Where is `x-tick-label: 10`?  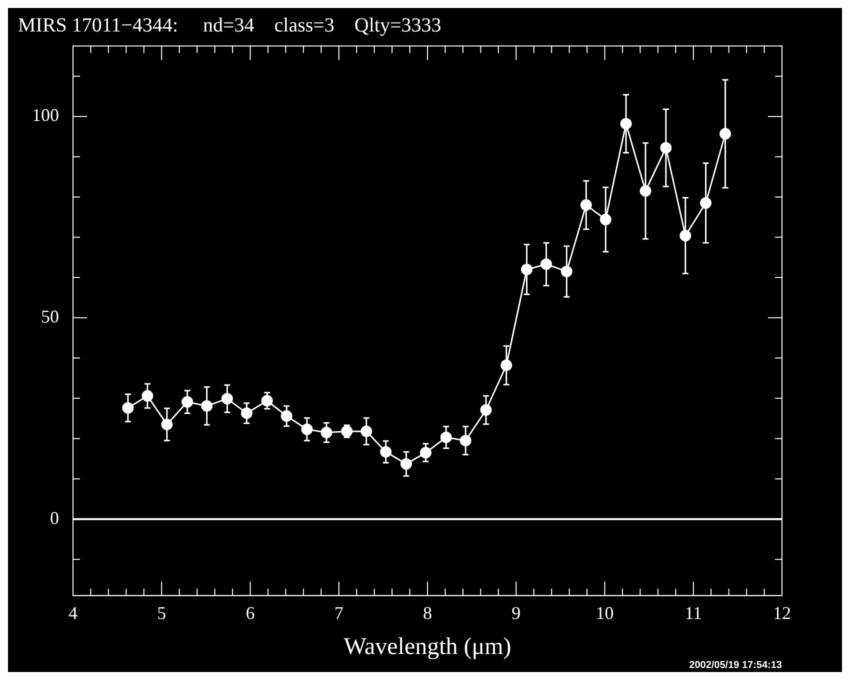 x-tick-label: 10 is located at coordinates (605, 613).